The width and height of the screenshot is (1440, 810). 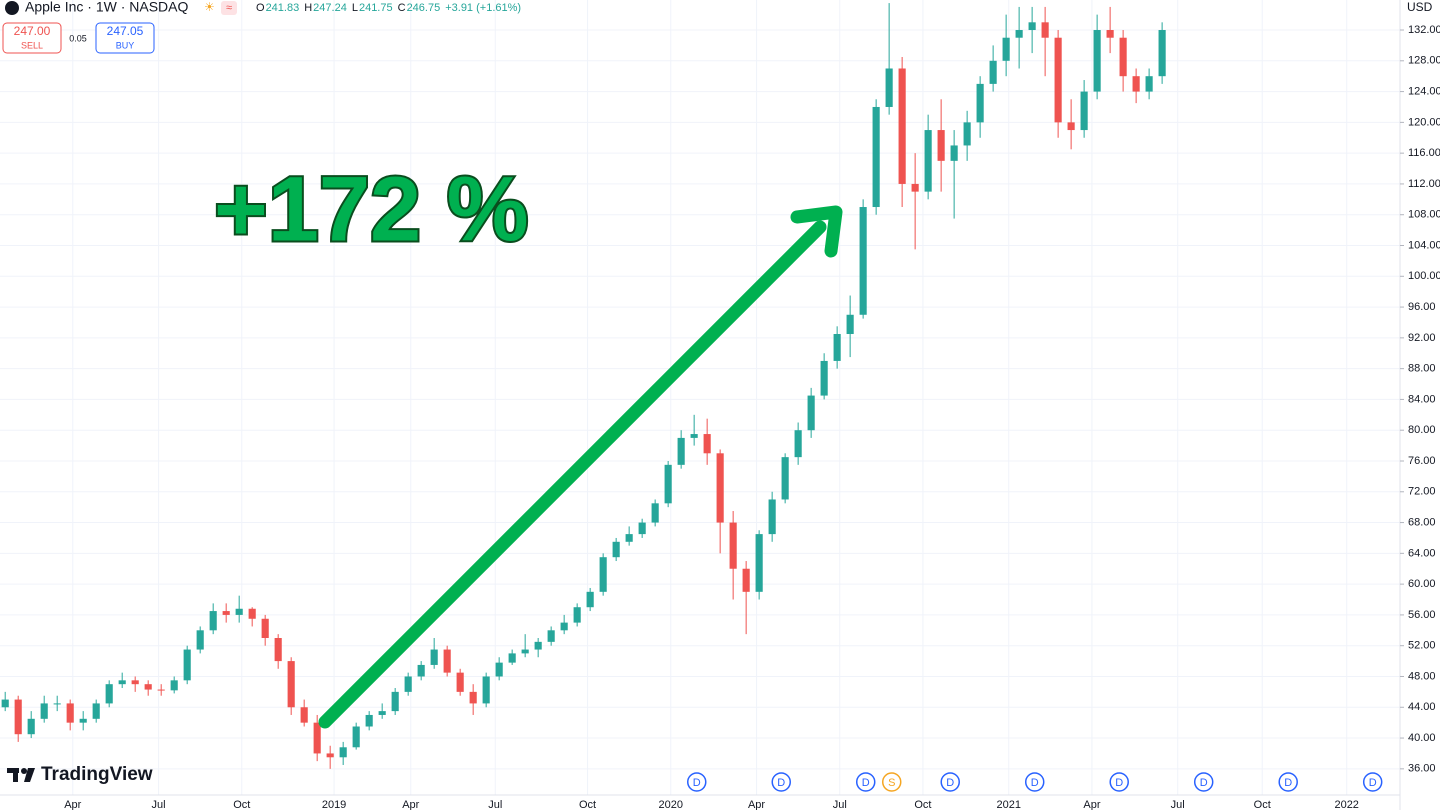 I want to click on event-label: S, so click(x=891, y=783).